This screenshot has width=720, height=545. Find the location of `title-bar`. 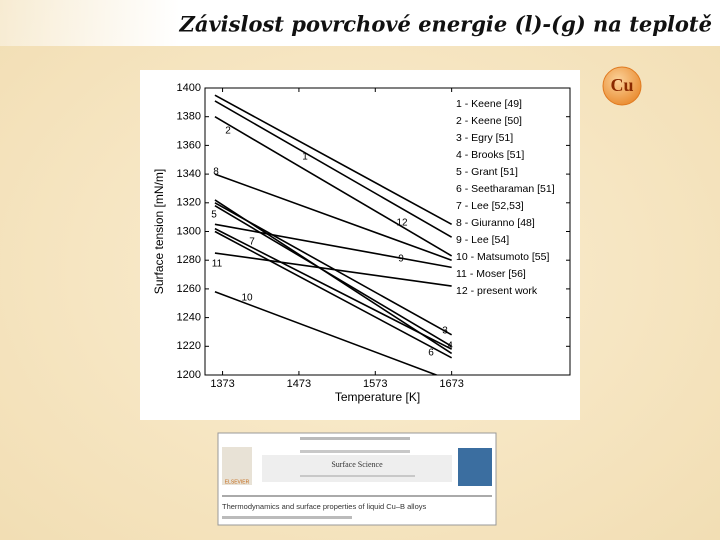

title-bar is located at coordinates (360, 23).